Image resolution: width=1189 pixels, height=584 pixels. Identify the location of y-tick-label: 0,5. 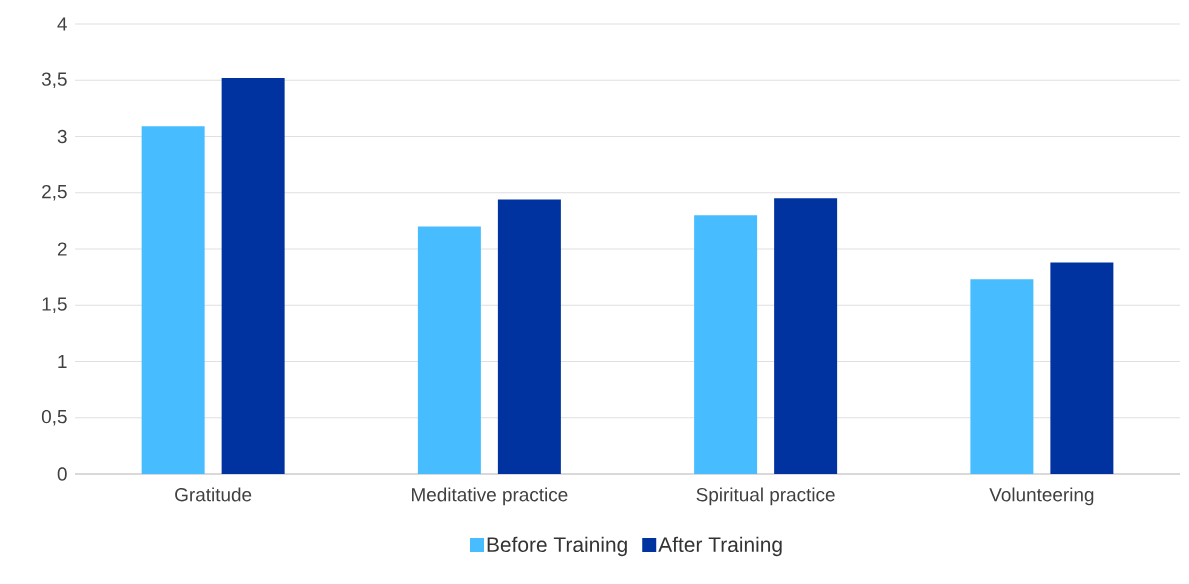
(54, 417).